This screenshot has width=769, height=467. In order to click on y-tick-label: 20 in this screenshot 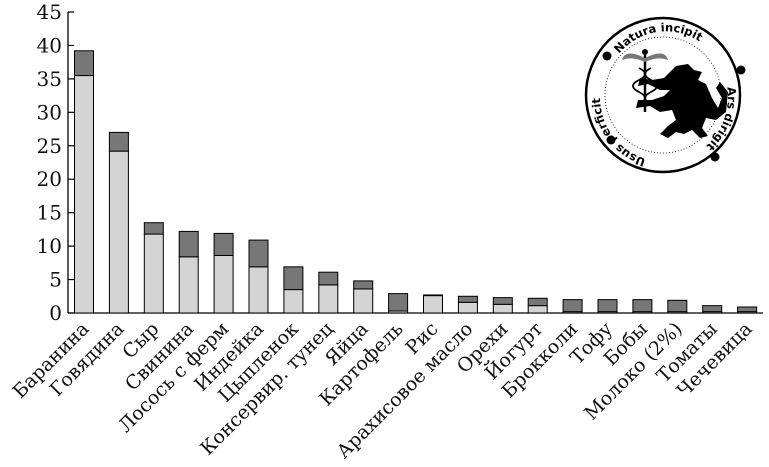, I will do `click(49, 179)`.